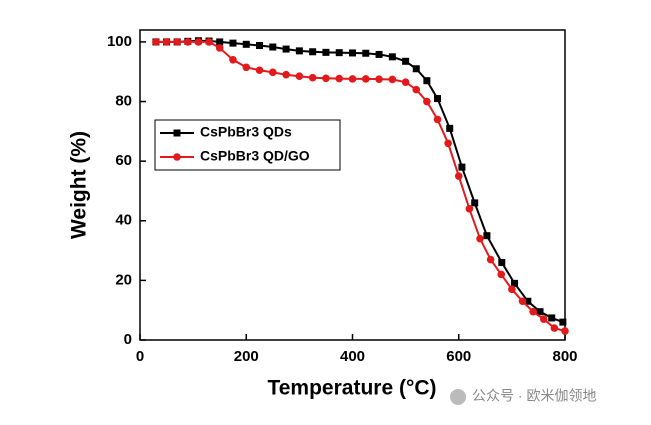 The image size is (651, 425). I want to click on x-tick-label: 800, so click(564, 356).